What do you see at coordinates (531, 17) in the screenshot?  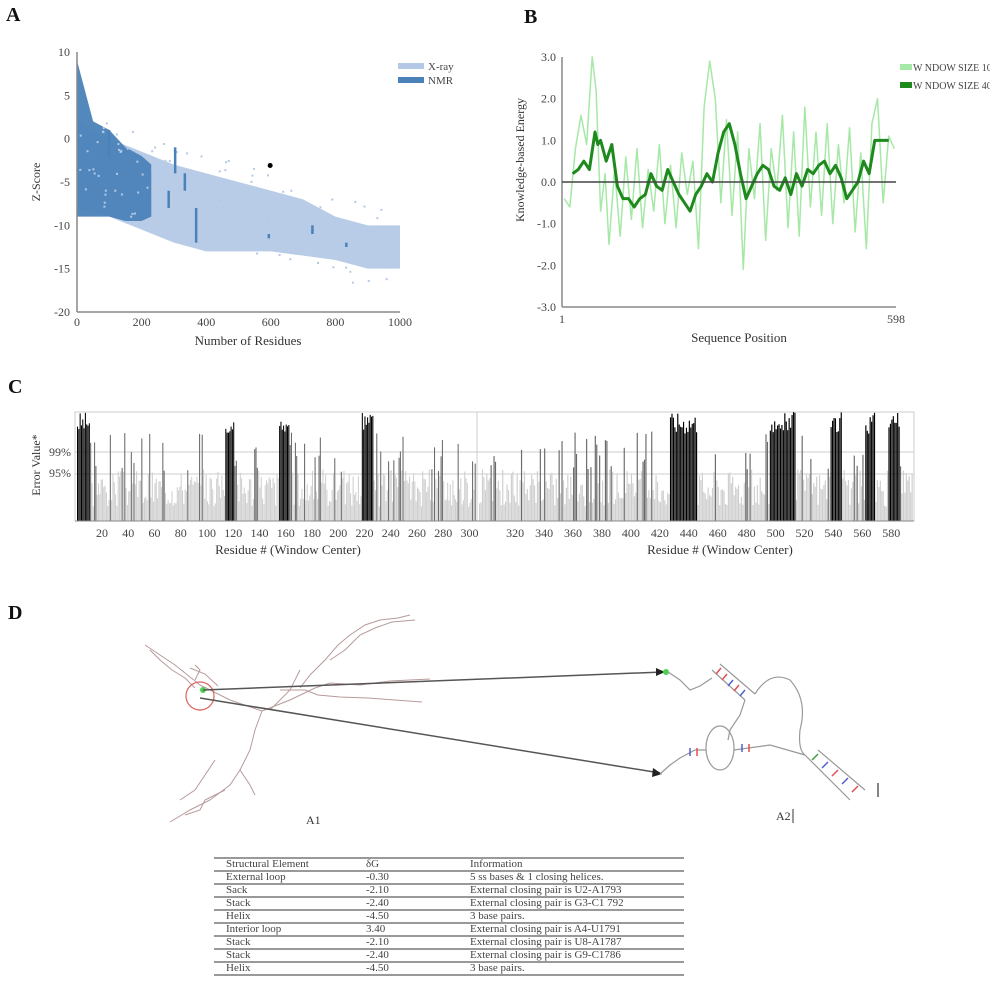 I see `panel-label-b: B` at bounding box center [531, 17].